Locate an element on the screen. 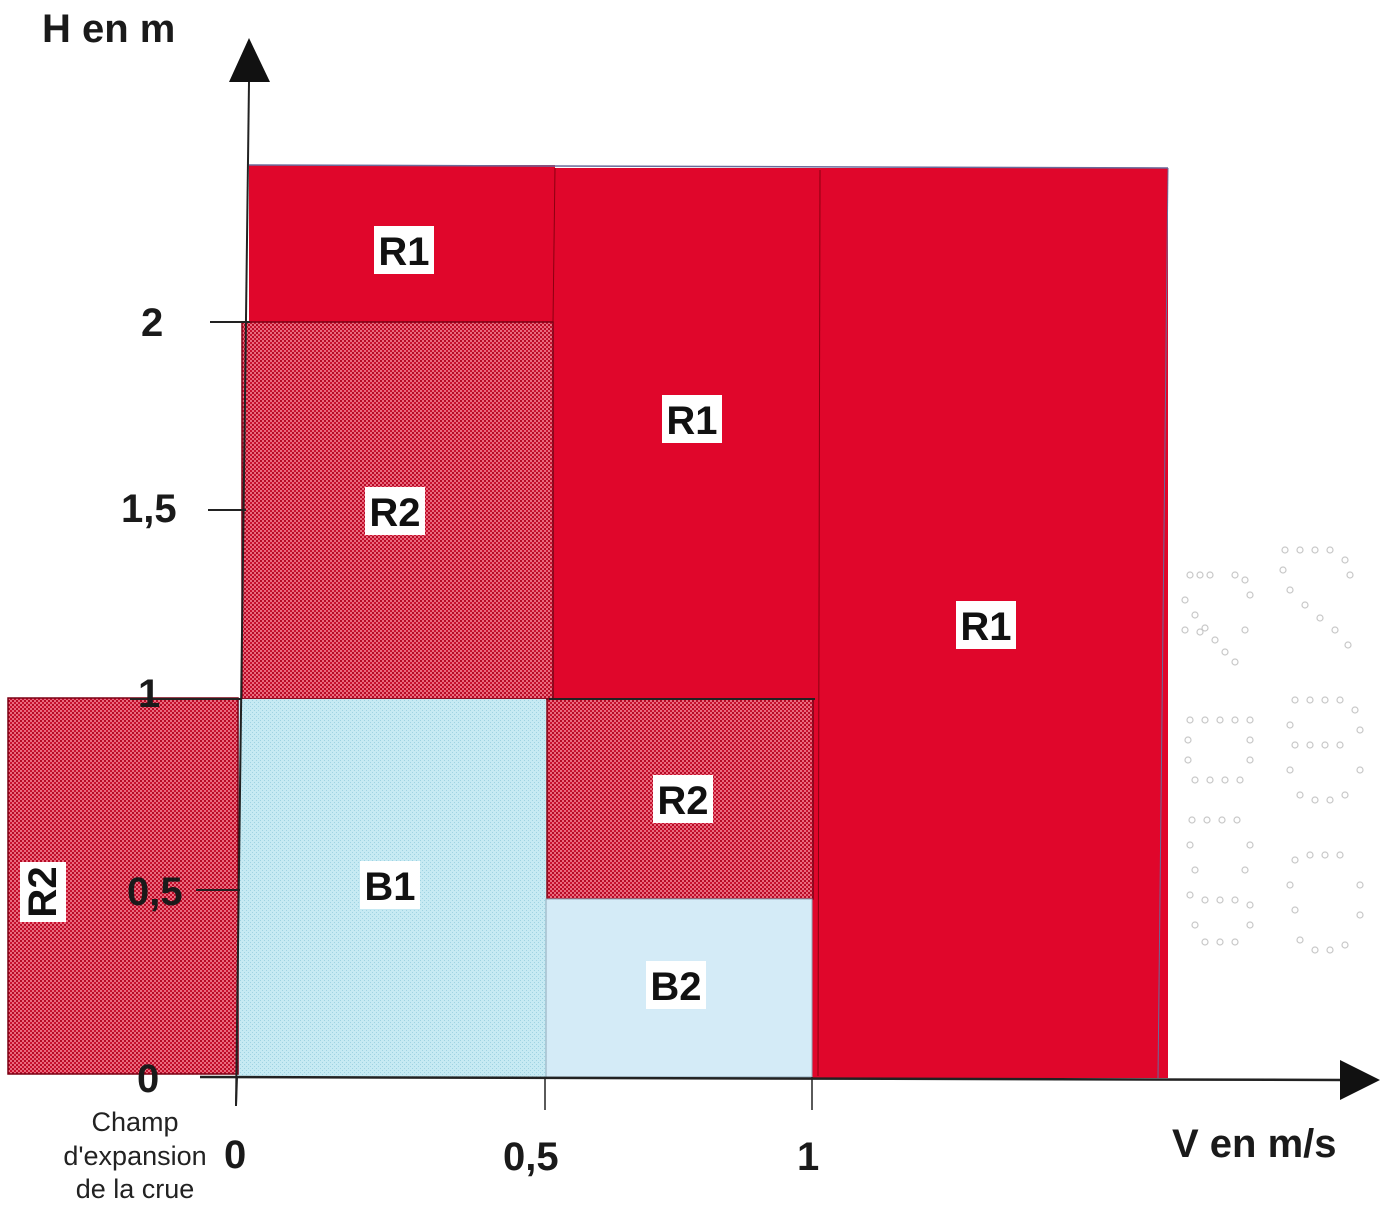 This screenshot has height=1209, width=1383. y-tick-label-0-5: 0,5 is located at coordinates (155, 892).